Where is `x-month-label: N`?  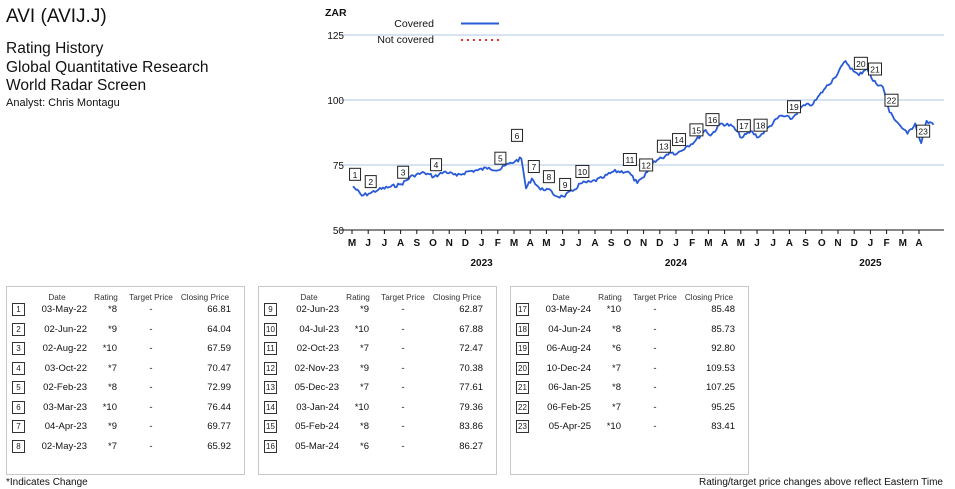 x-month-label: N is located at coordinates (449, 243).